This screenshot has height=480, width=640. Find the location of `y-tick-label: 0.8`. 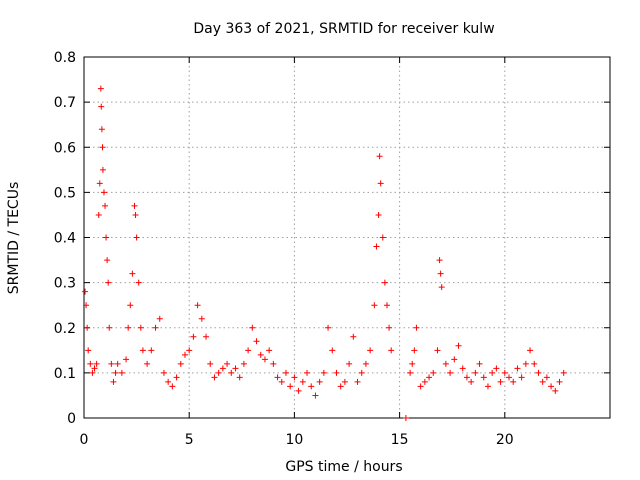

y-tick-label: 0.8 is located at coordinates (65, 58).